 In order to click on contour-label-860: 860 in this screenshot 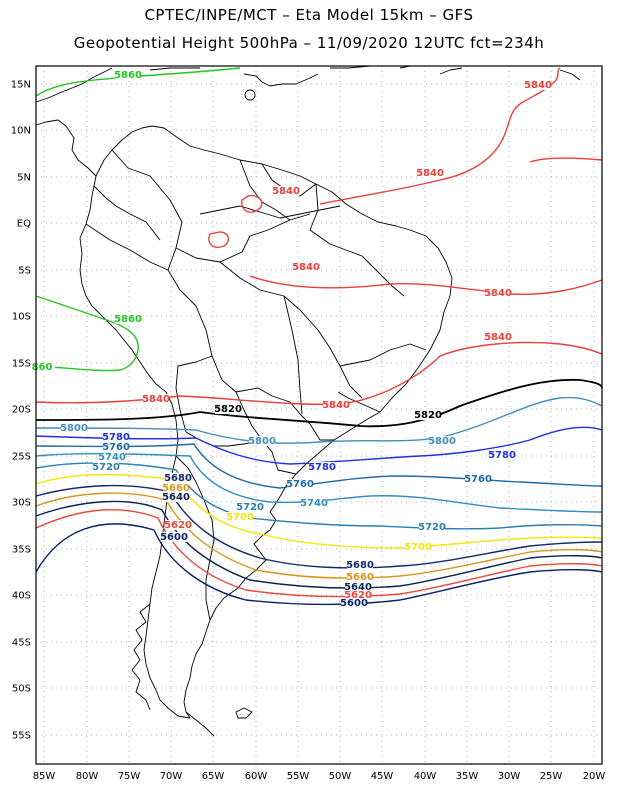, I will do `click(42, 367)`.